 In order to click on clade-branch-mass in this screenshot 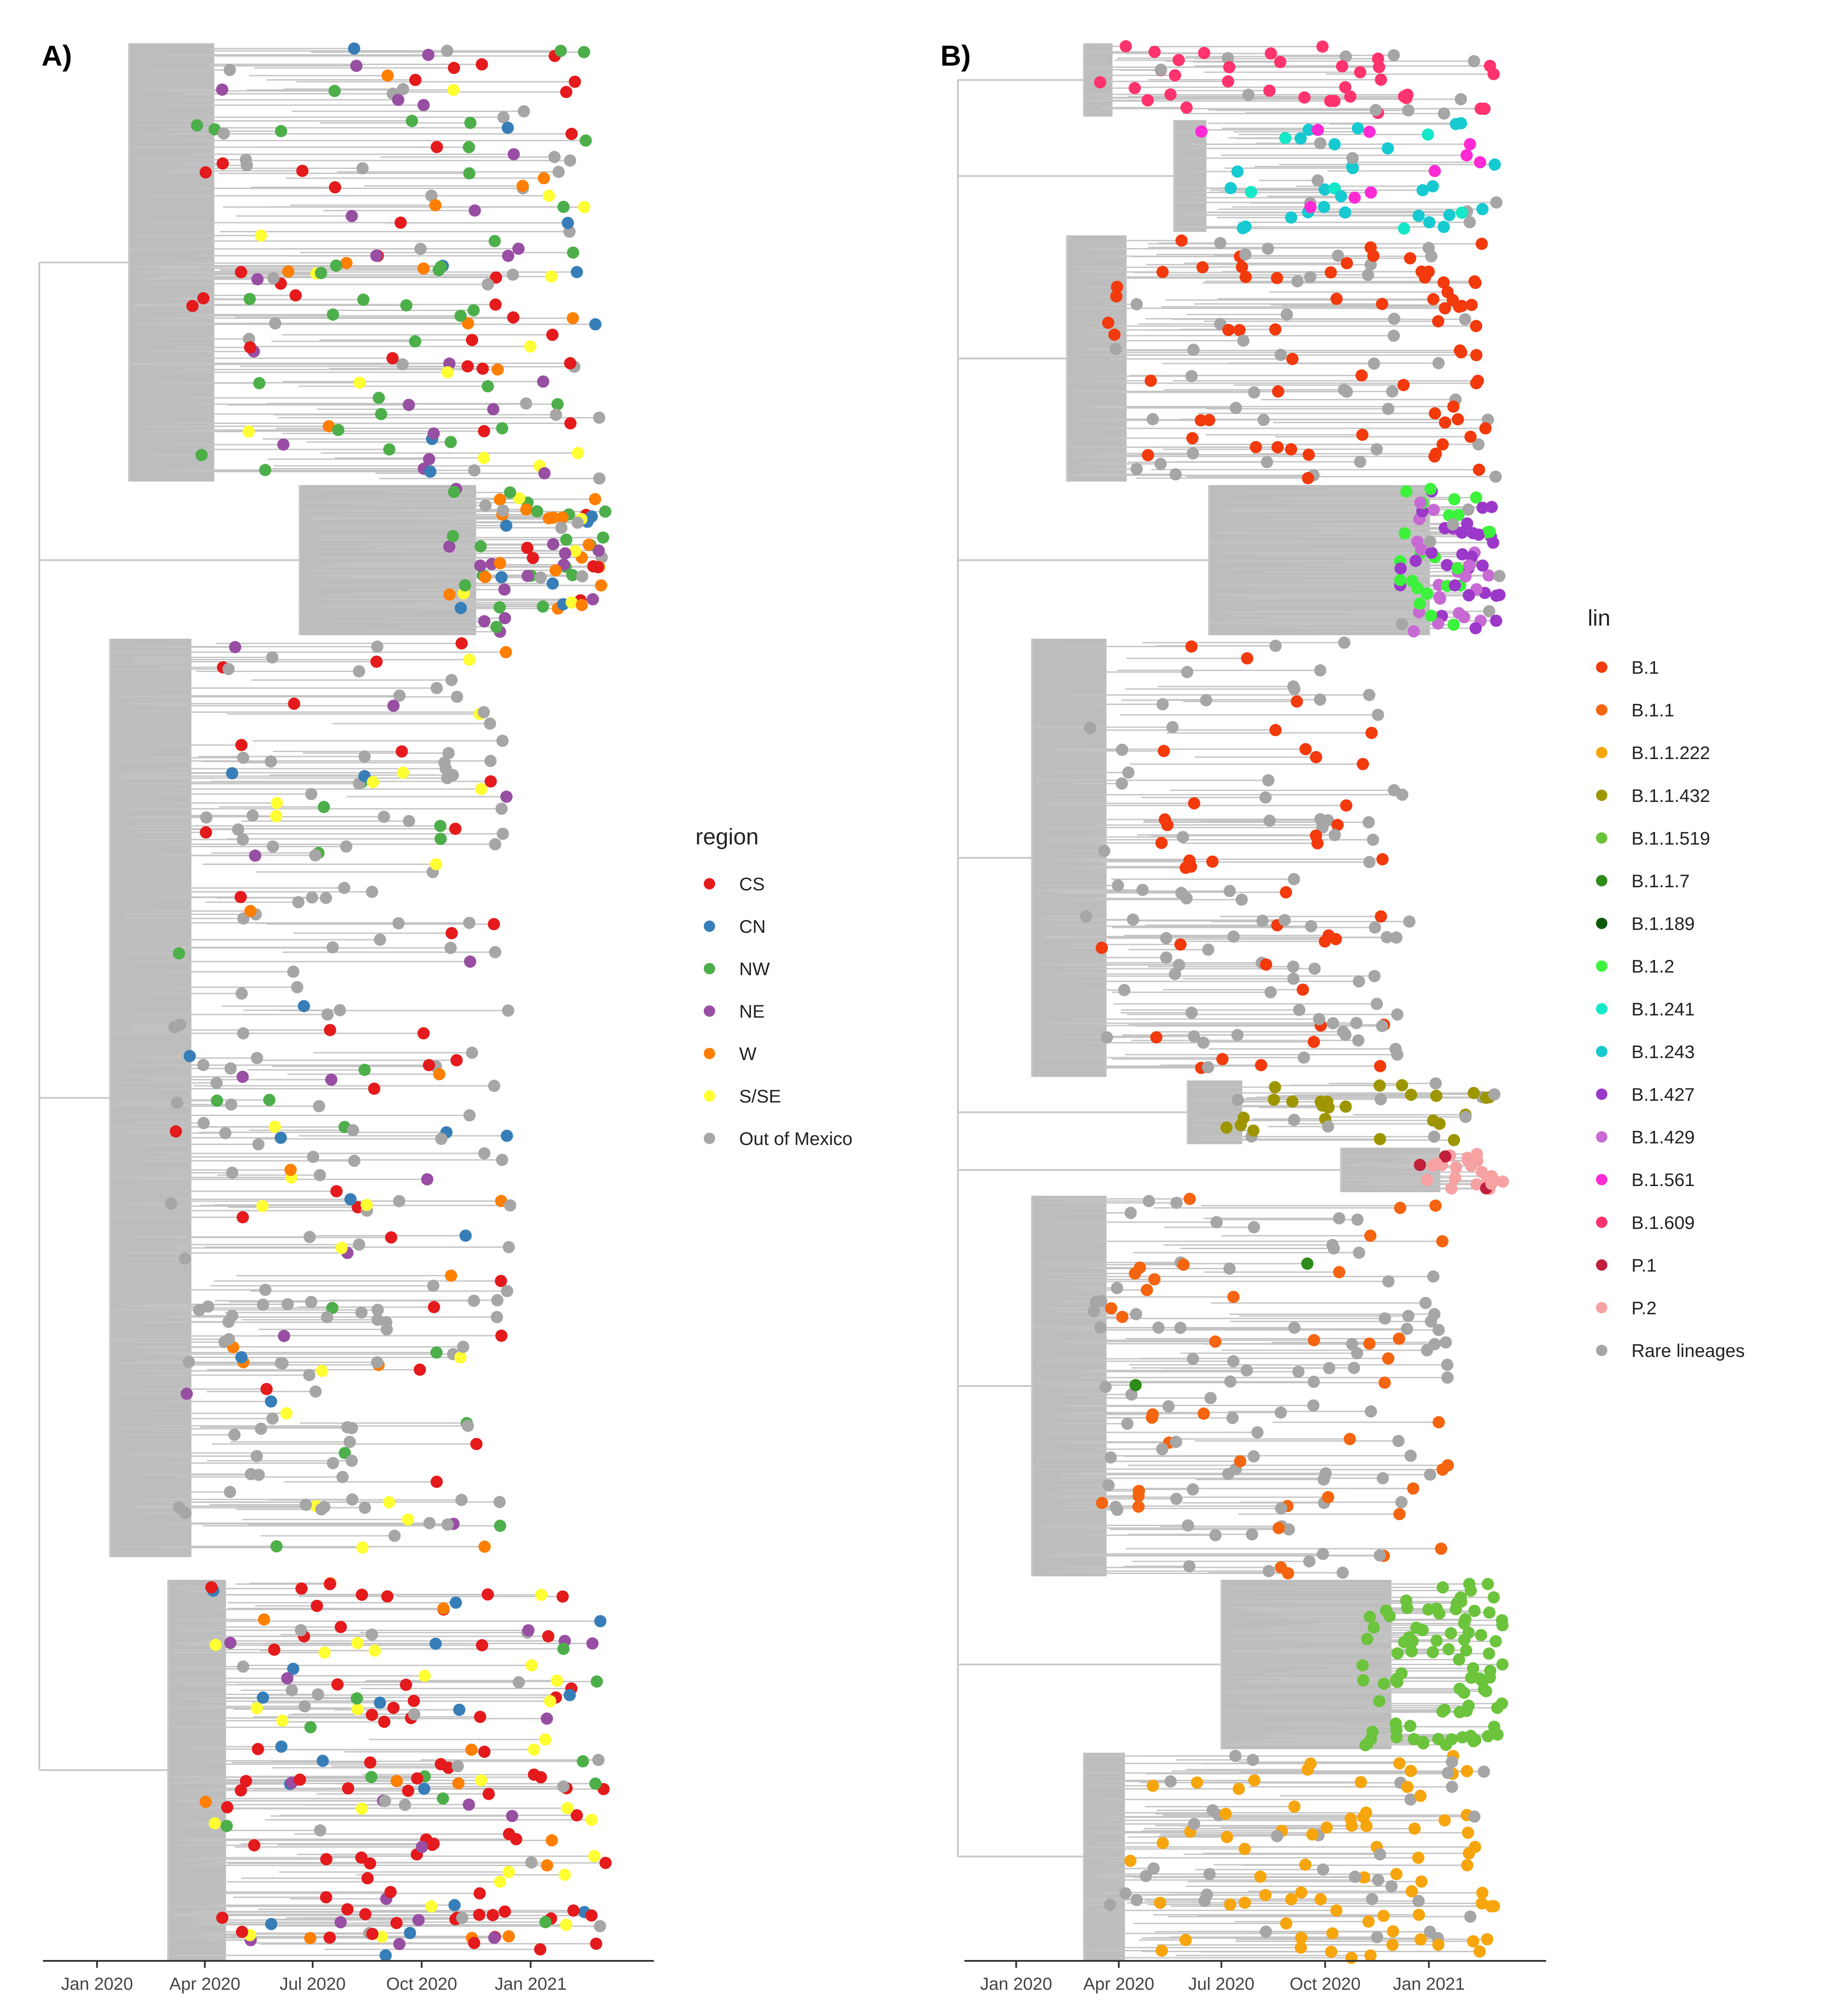, I will do `click(1190, 176)`.